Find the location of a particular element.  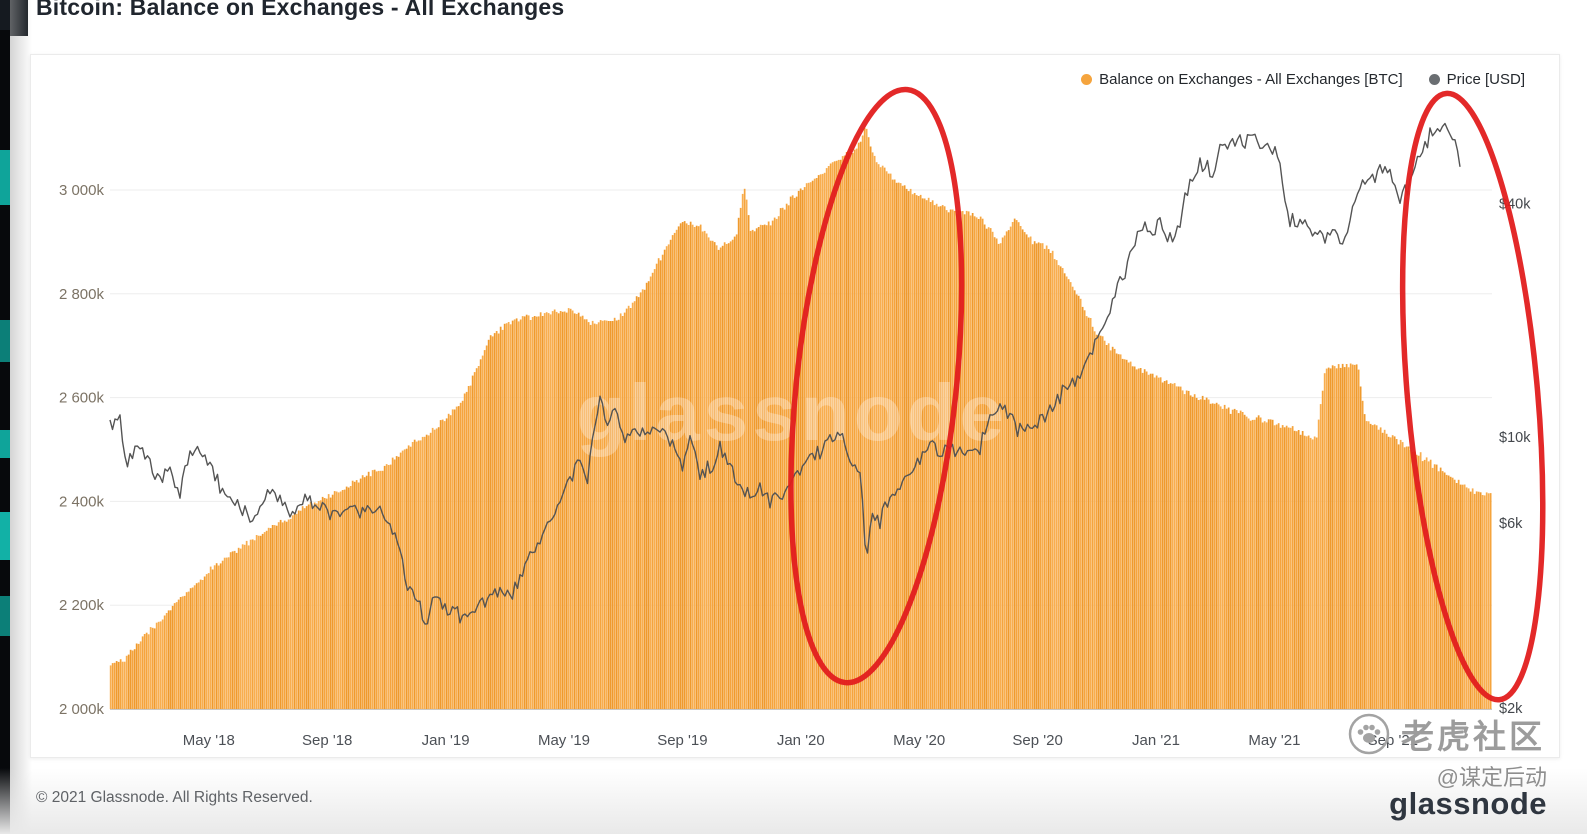

left-edge-strip is located at coordinates (5, 417).